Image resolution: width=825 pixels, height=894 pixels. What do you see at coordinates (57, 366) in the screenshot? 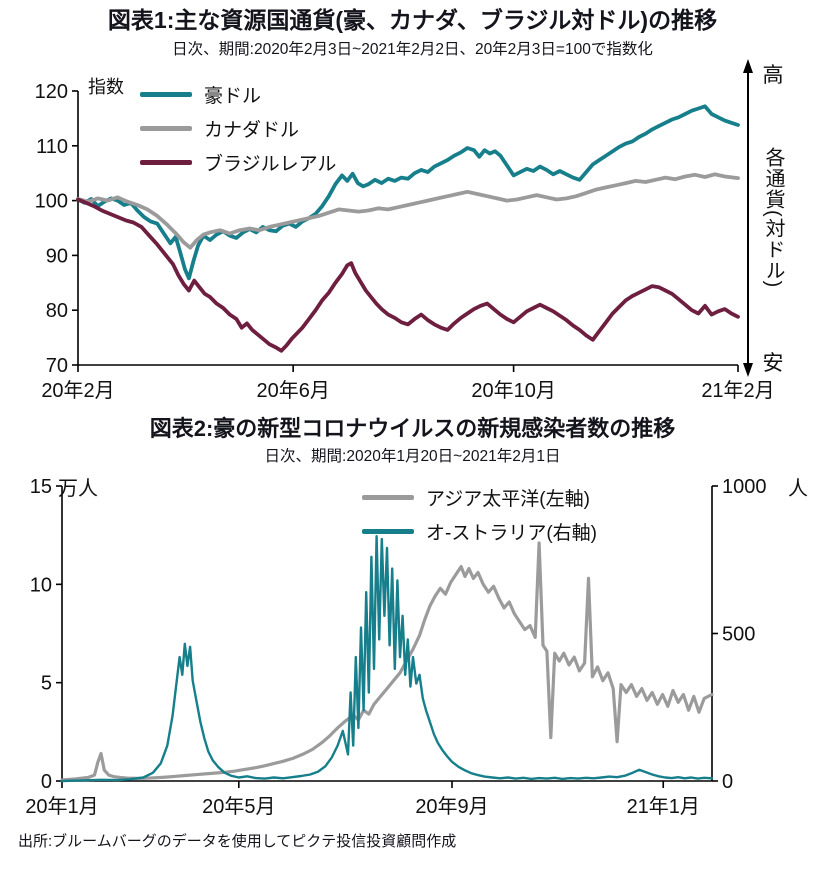
I see `y-tick-label: 70` at bounding box center [57, 366].